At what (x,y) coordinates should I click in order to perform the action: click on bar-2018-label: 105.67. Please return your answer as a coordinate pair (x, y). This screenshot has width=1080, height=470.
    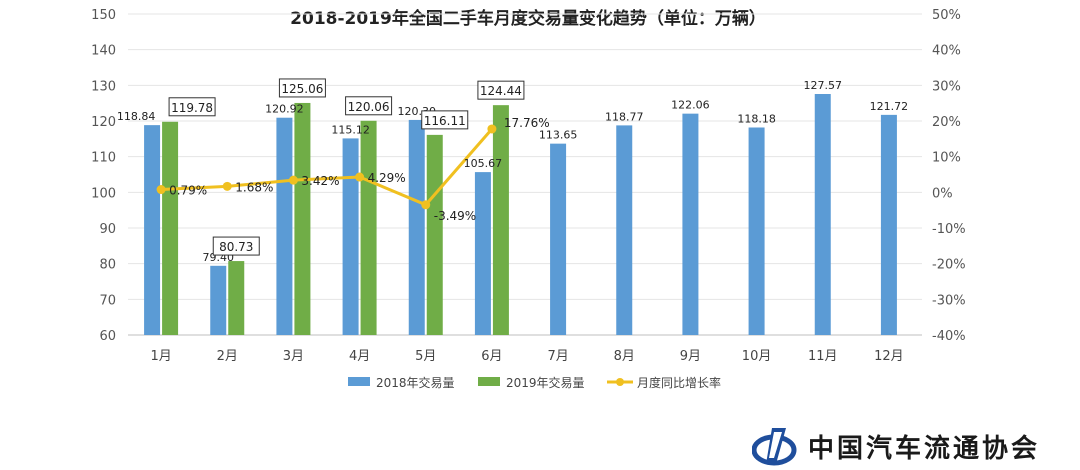
    Looking at the image, I should click on (483, 163).